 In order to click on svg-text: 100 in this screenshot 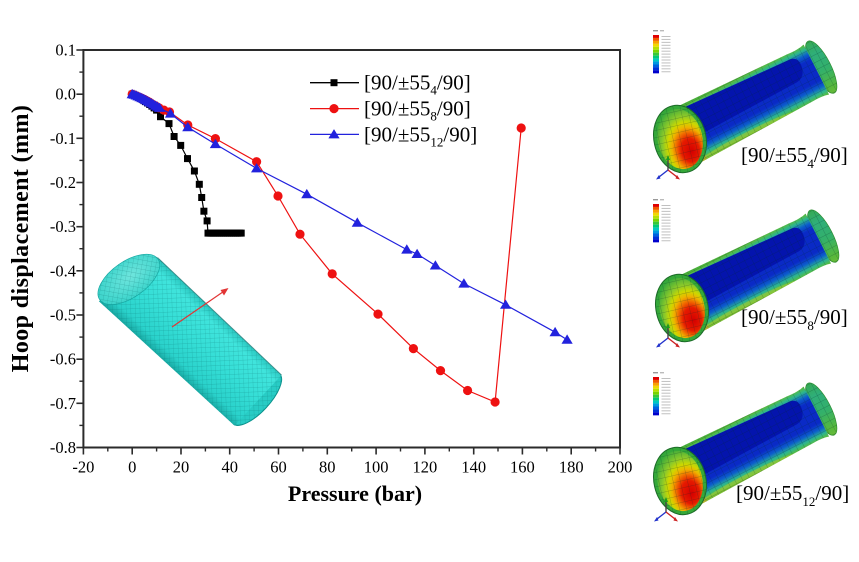, I will do `click(376, 467)`.